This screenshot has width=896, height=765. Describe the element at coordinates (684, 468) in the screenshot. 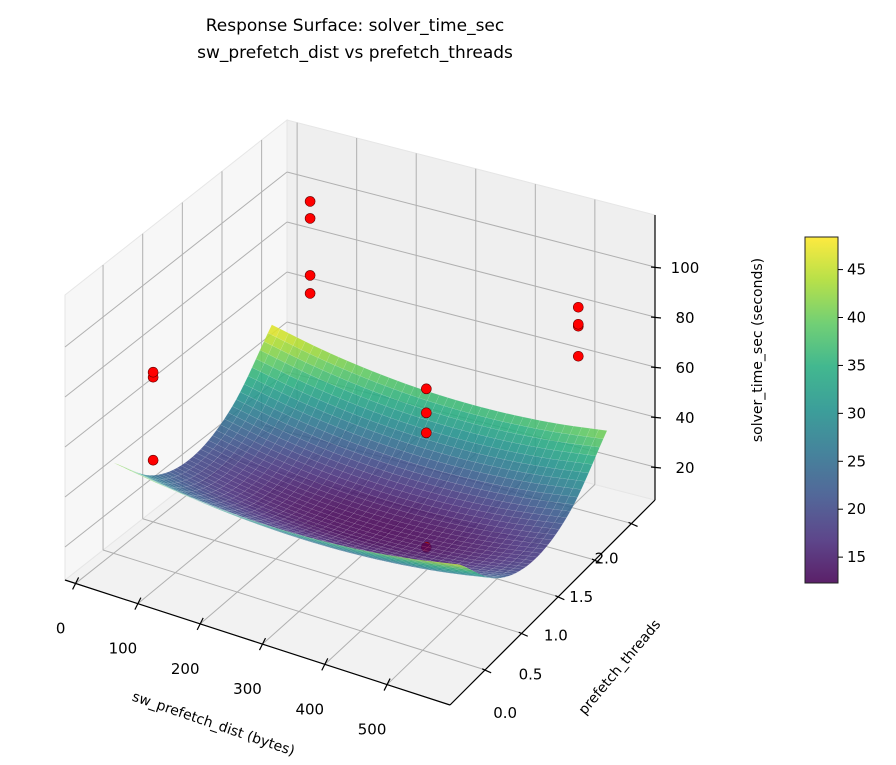

I see `z-tick-label: 20` at that location.